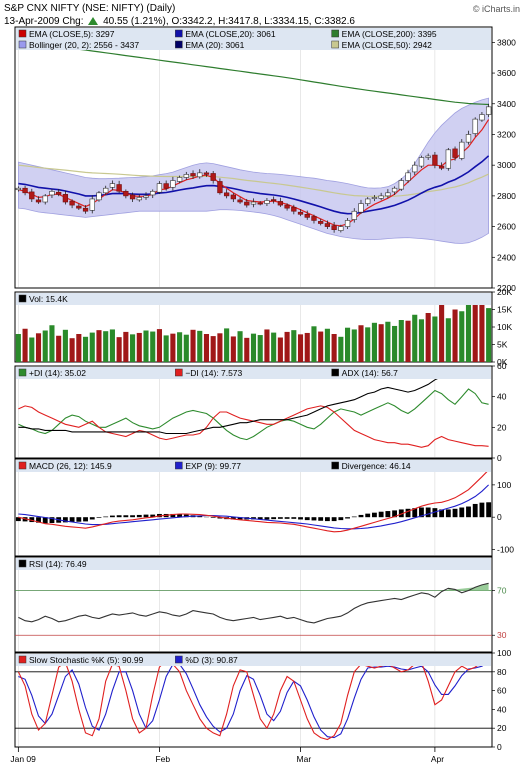 This screenshot has width=530, height=772. What do you see at coordinates (253, 73) in the screenshot?
I see `ema200-line` at bounding box center [253, 73].